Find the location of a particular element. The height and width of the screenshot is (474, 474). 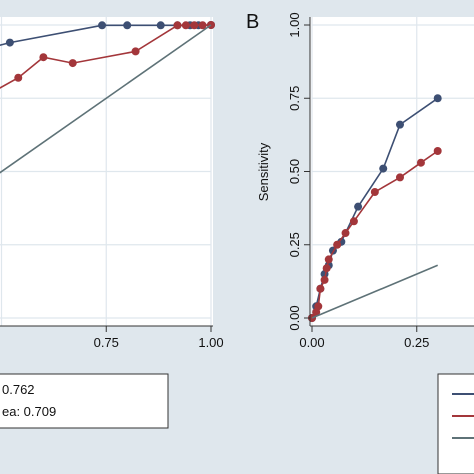

panel-a-legend-box is located at coordinates (84, 401).